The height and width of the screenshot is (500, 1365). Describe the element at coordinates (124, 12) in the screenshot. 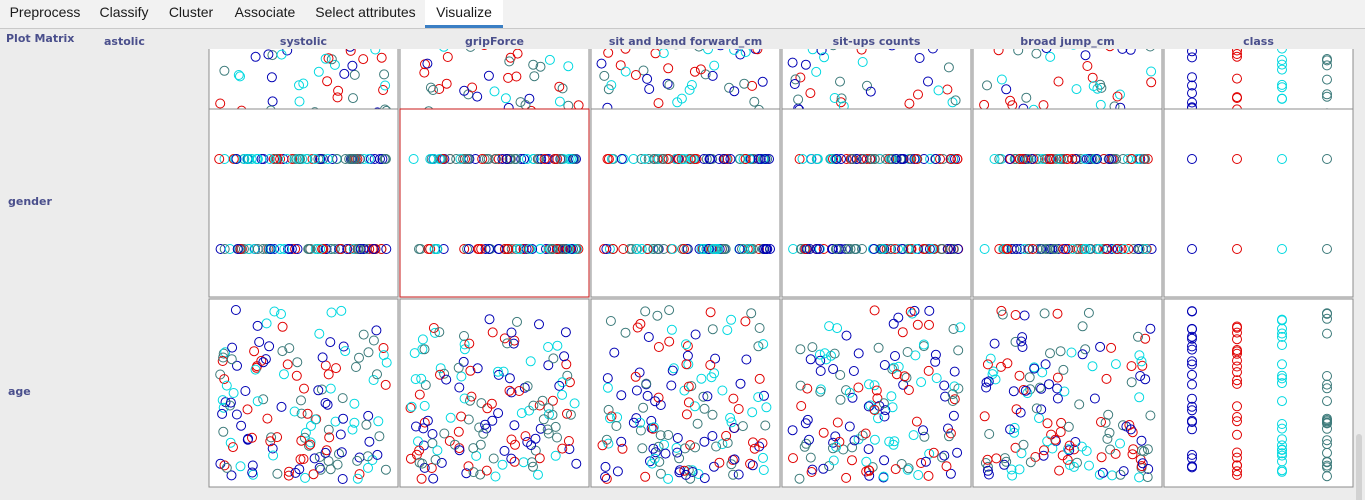

I see `tab-classify: Classify` at that location.